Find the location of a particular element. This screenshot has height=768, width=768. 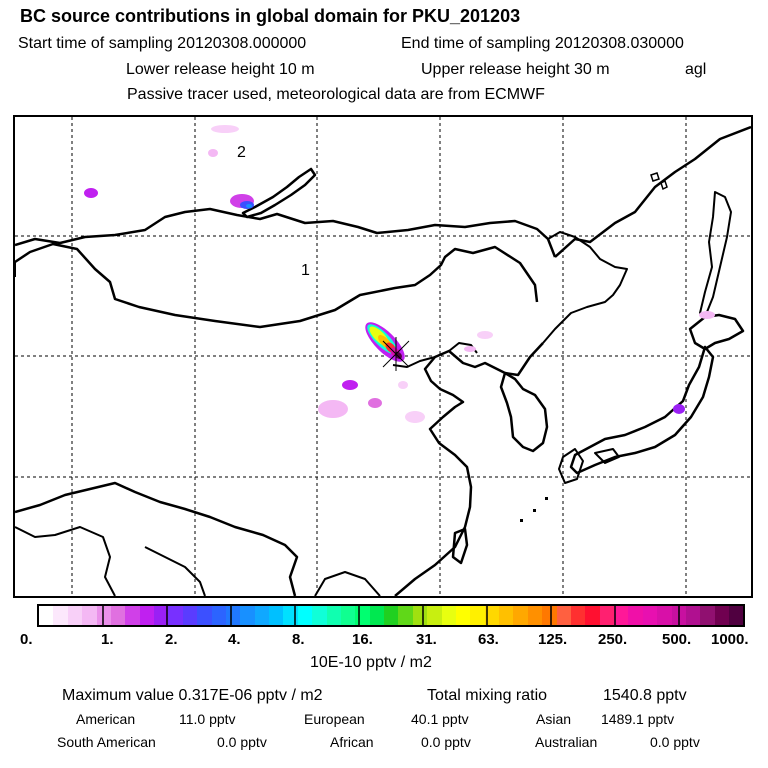

colorbar-tick-4: 8. is located at coordinates (298, 639).